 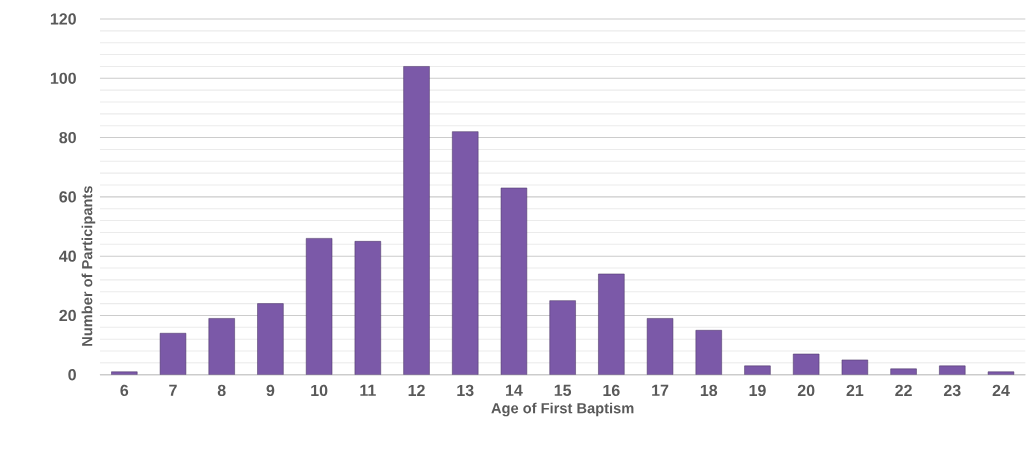 What do you see at coordinates (63, 78) in the screenshot?
I see `y-tick-label: 100` at bounding box center [63, 78].